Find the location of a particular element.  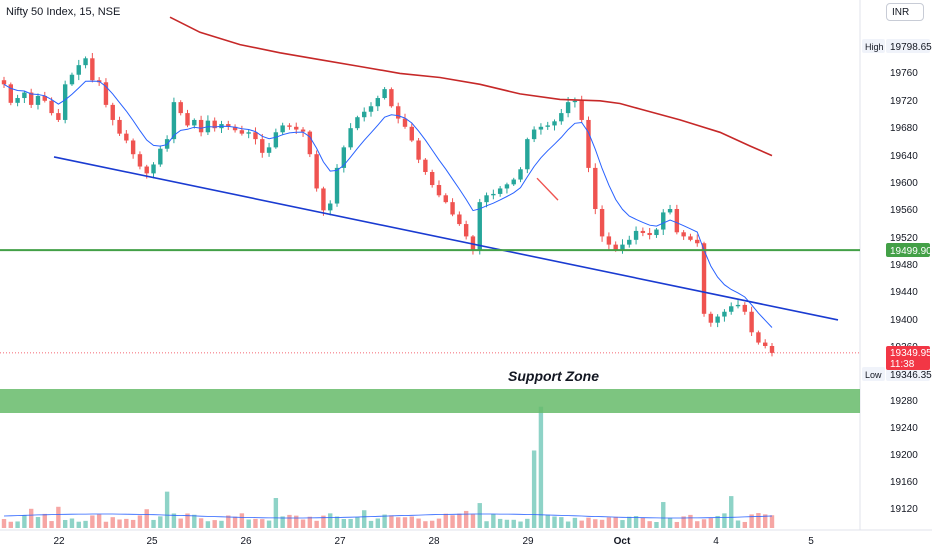

time-tick-label: 4 is located at coordinates (716, 541).